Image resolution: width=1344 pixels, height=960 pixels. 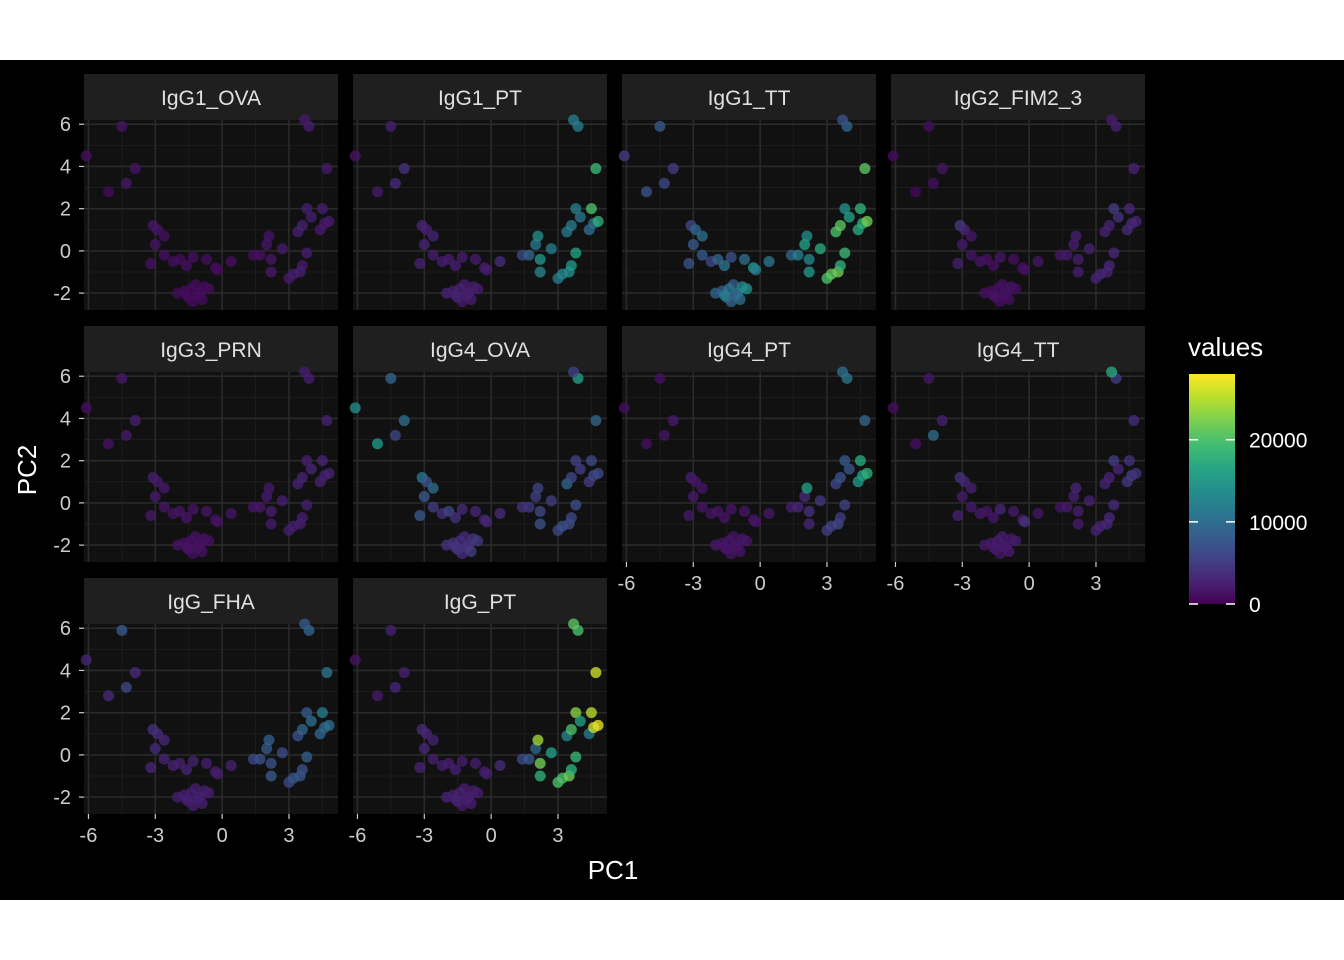 I want to click on facet-label: IgG1_TT, so click(x=749, y=98).